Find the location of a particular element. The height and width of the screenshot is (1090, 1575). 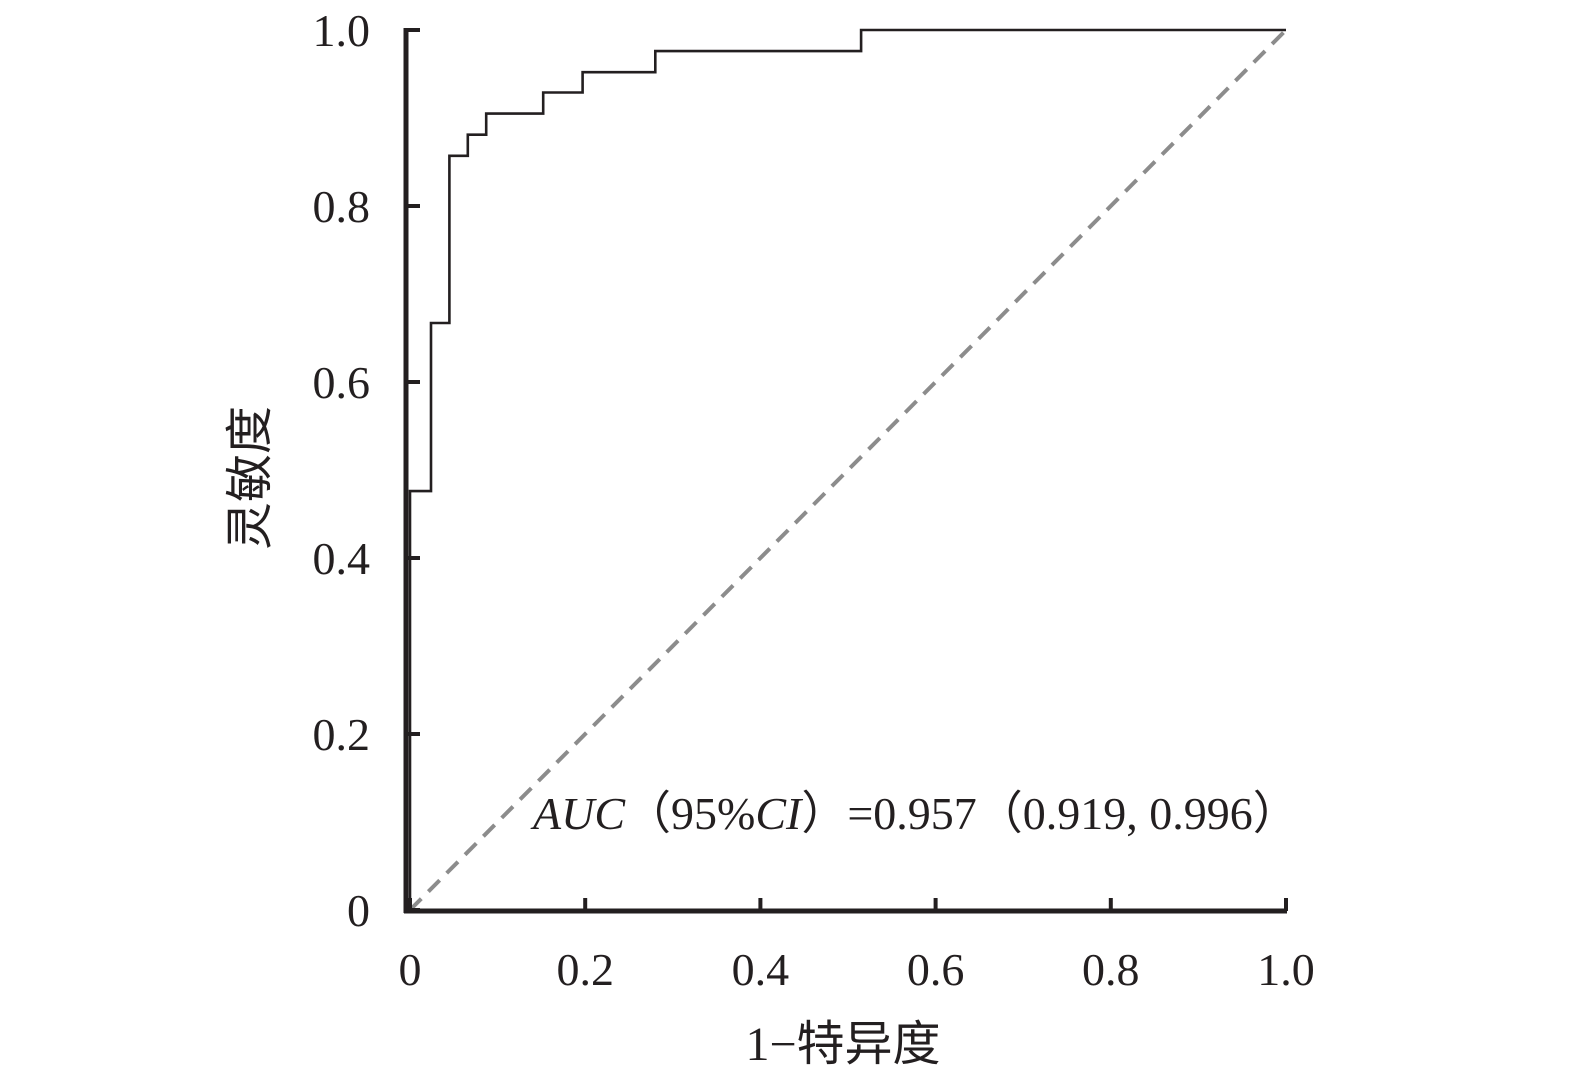

x-tick-label: 0 is located at coordinates (410, 969).